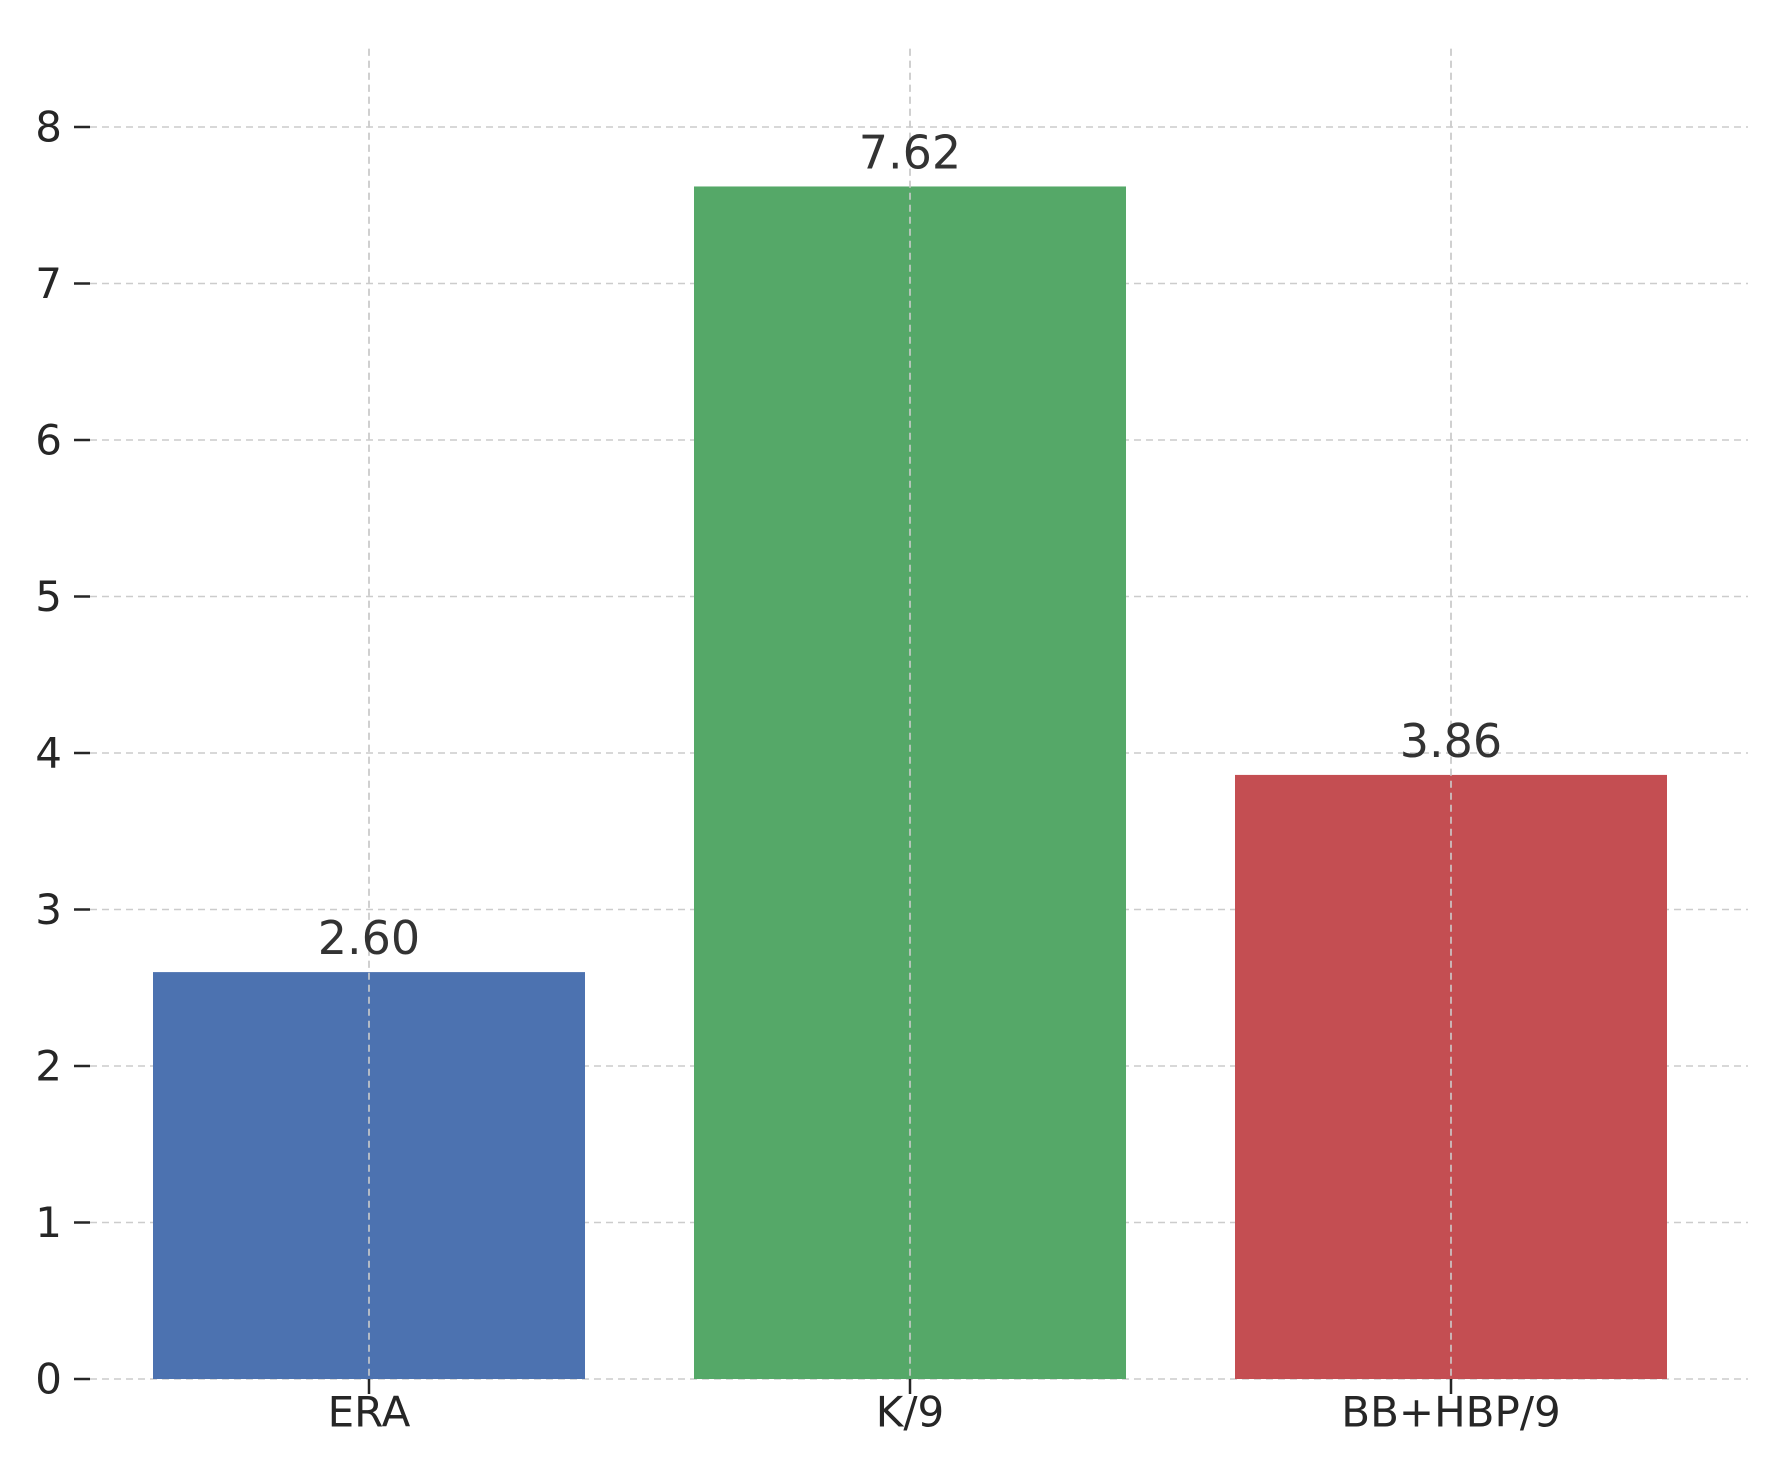 This screenshot has width=1769, height=1468. What do you see at coordinates (369, 938) in the screenshot?
I see `bar-value-label: 2.60` at bounding box center [369, 938].